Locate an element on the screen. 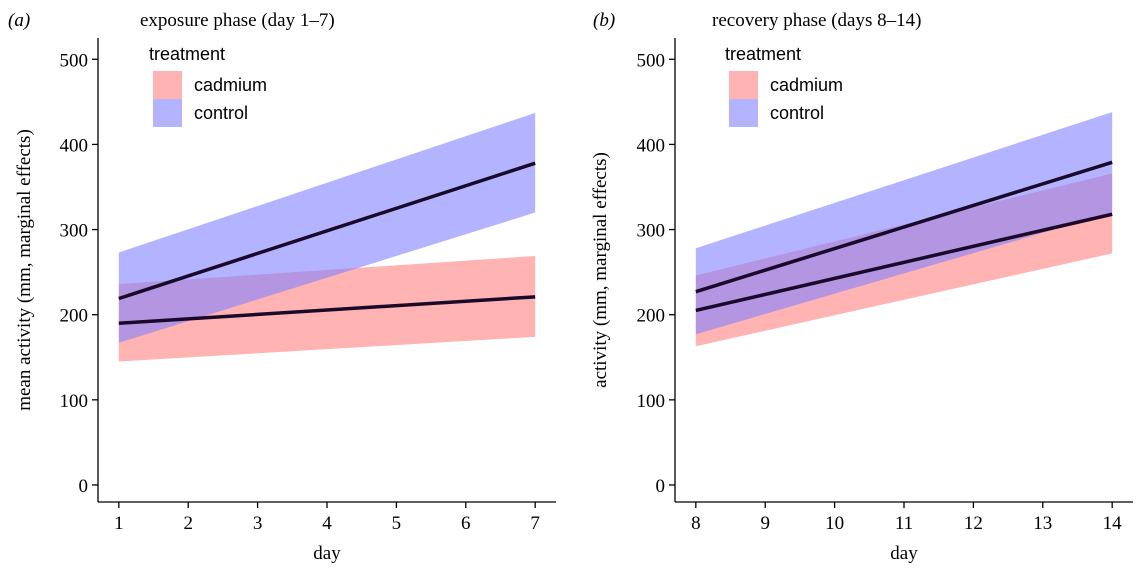  x-tick-label: 10 is located at coordinates (834, 523).